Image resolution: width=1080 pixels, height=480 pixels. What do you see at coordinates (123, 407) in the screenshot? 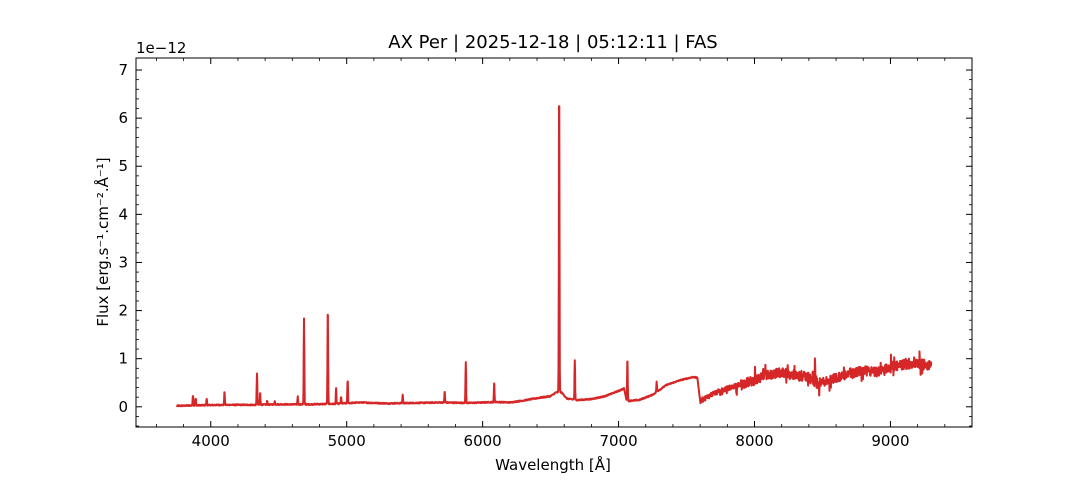
I see `y-tick-label: 0` at bounding box center [123, 407].